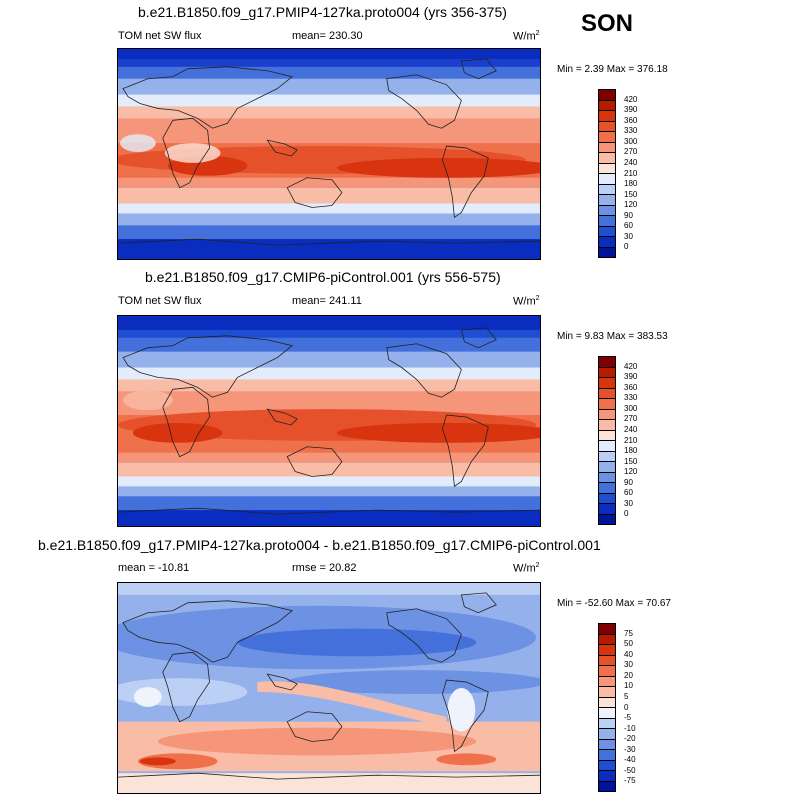 This screenshot has height=800, width=800. Describe the element at coordinates (630, 728) in the screenshot. I see `colorbar-tick-label: -10` at that location.